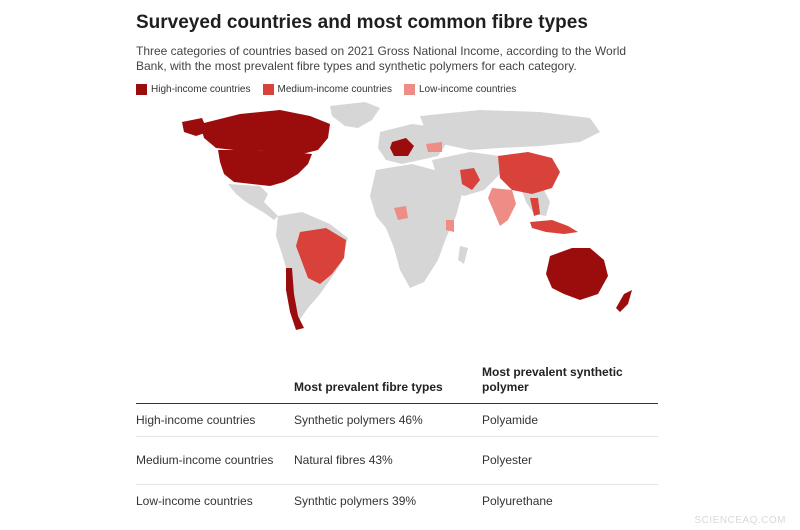  What do you see at coordinates (295, 299) in the screenshot?
I see `country-chile` at bounding box center [295, 299].